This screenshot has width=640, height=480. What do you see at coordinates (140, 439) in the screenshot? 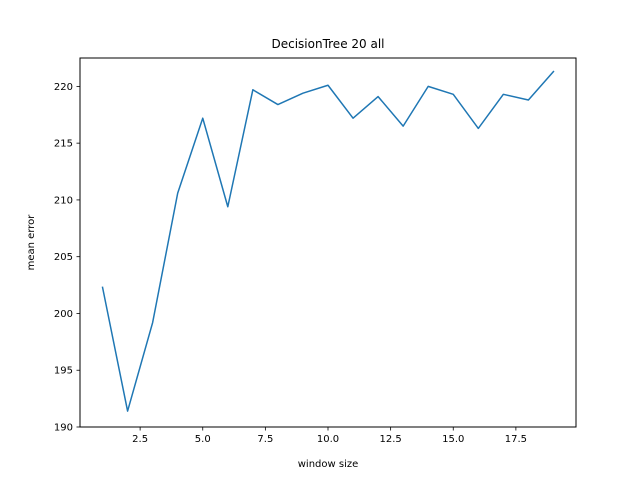
I see `x-tick-label: 2.5` at bounding box center [140, 439].